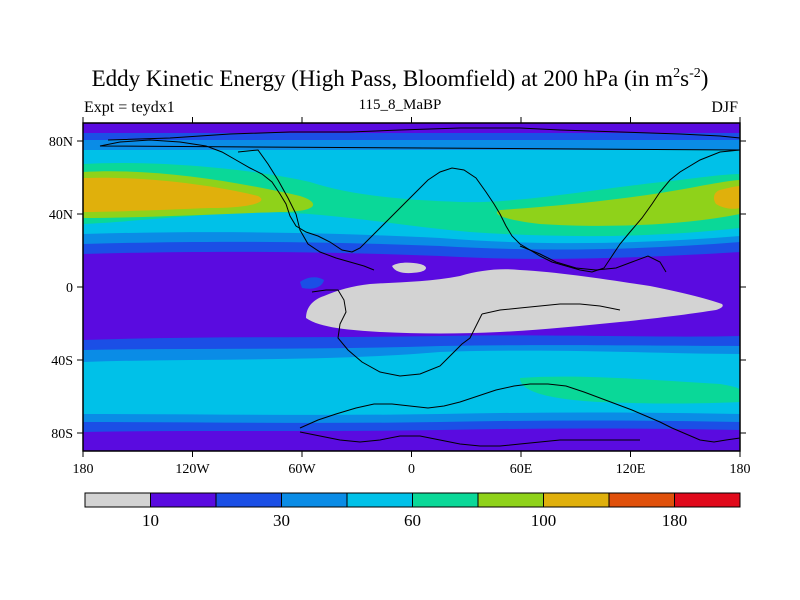 The image size is (800, 600). What do you see at coordinates (129, 107) in the screenshot?
I see `experiment-label: Expt = teydx1` at bounding box center [129, 107].